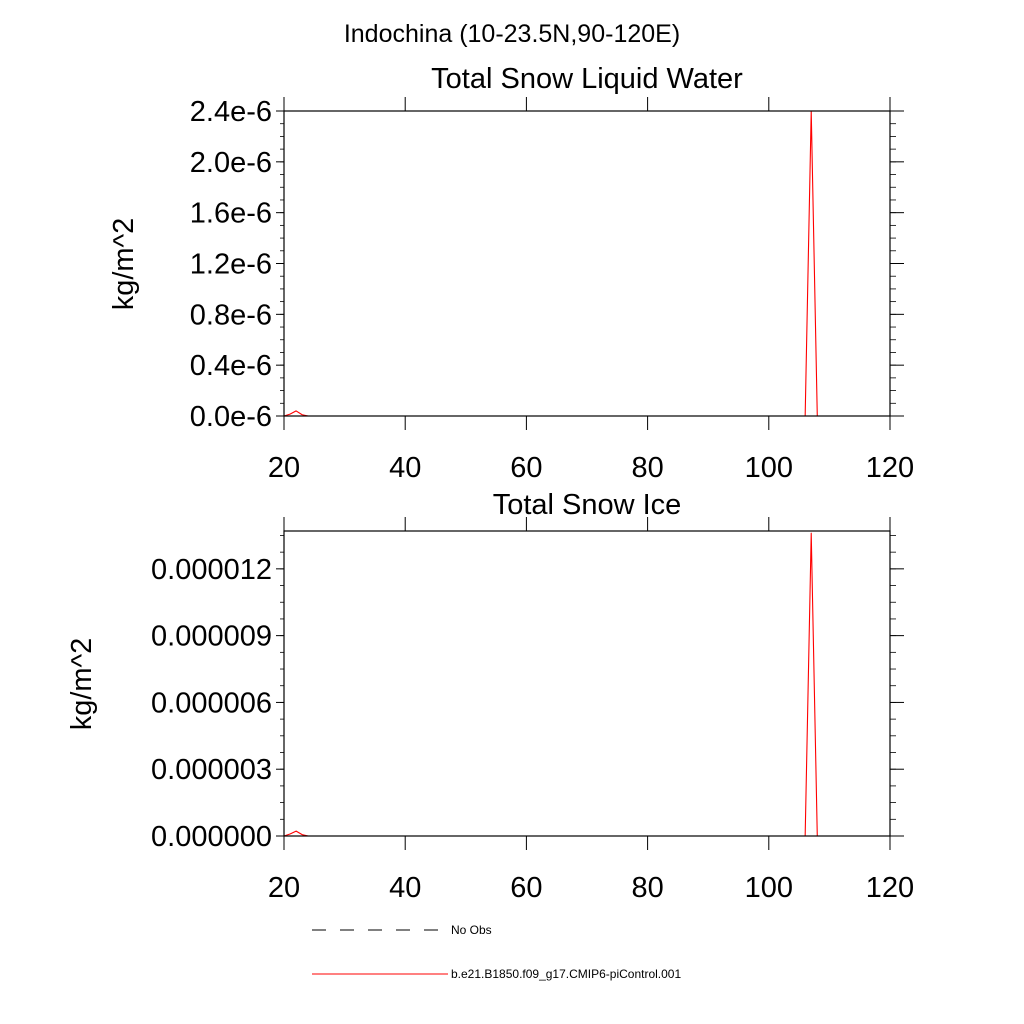 The width and height of the screenshot is (1024, 1024). I want to click on y-tick-label: 0.0e-6, so click(231, 417).